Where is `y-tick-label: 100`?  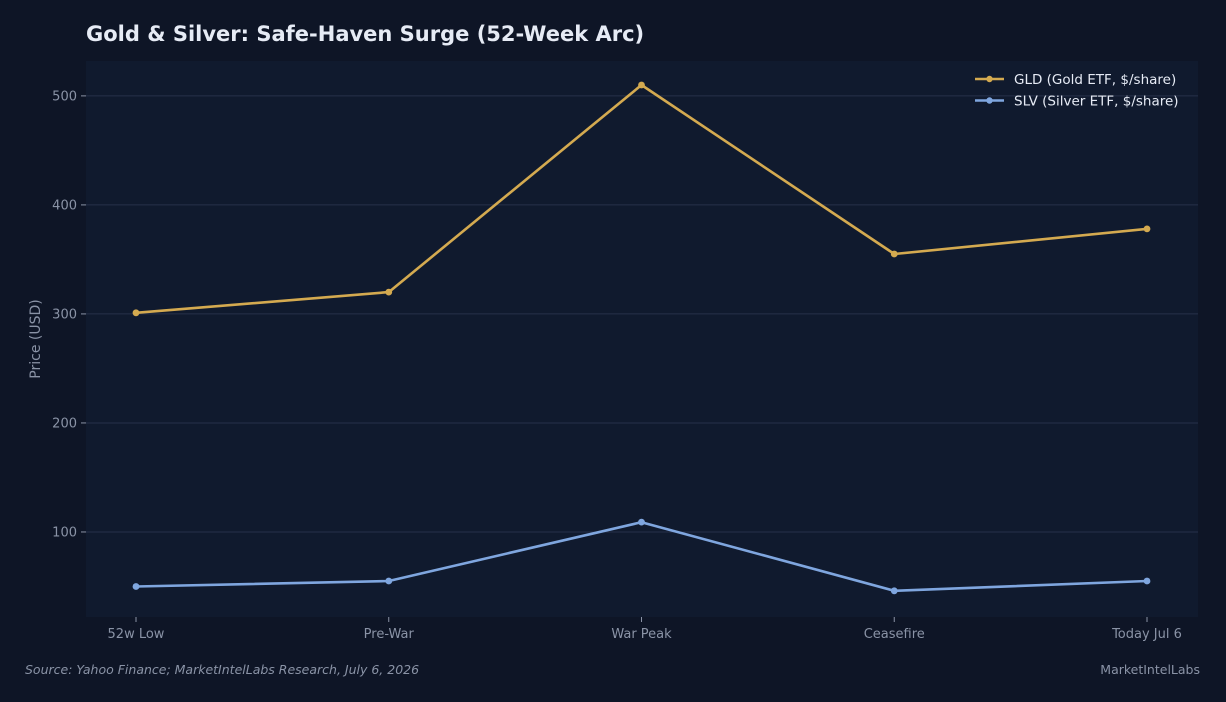
y-tick-label: 100 is located at coordinates (64, 532).